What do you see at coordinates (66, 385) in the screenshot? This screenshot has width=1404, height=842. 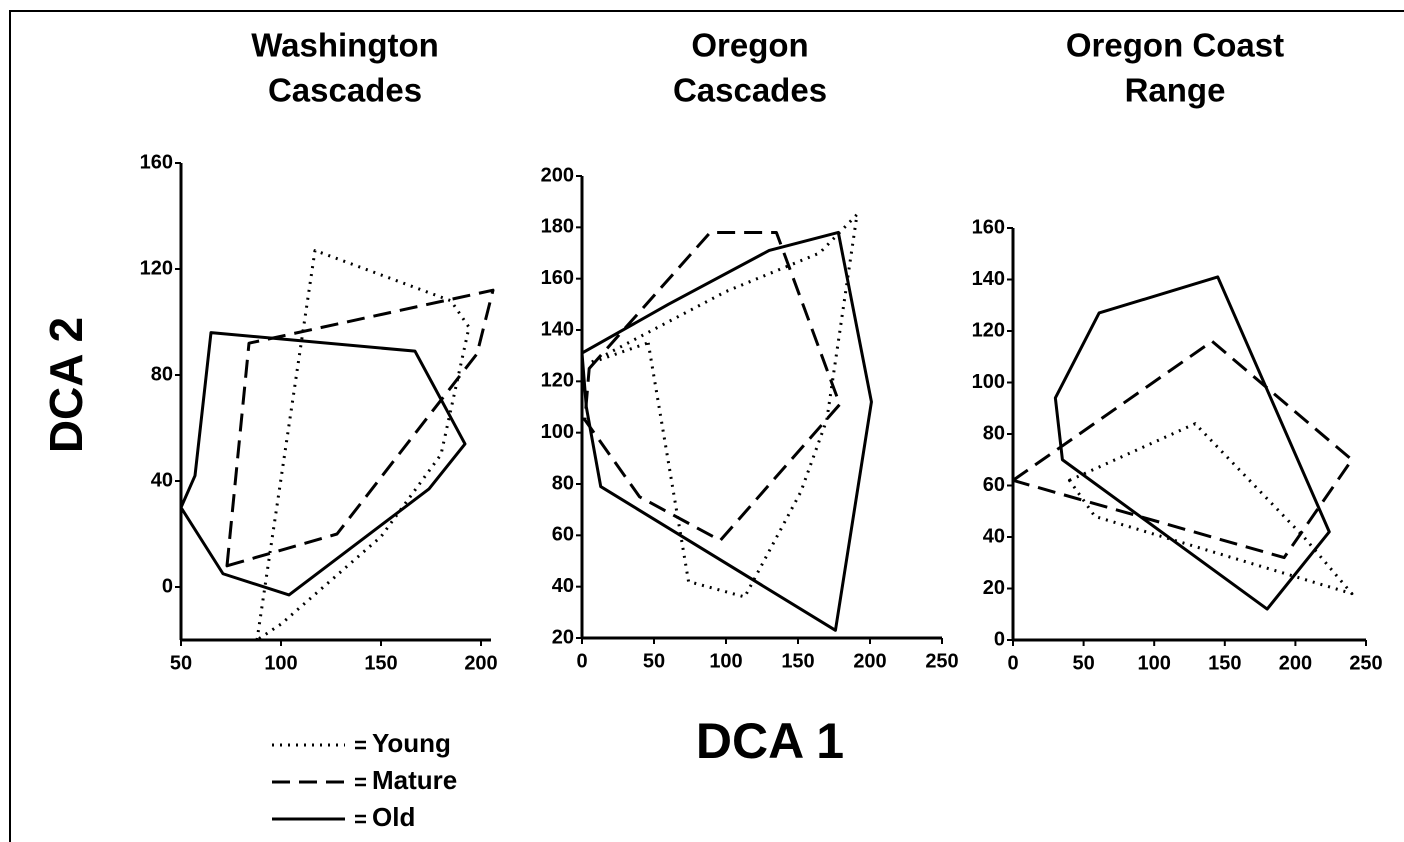 I see `y-axis-label: DCA 2` at bounding box center [66, 385].